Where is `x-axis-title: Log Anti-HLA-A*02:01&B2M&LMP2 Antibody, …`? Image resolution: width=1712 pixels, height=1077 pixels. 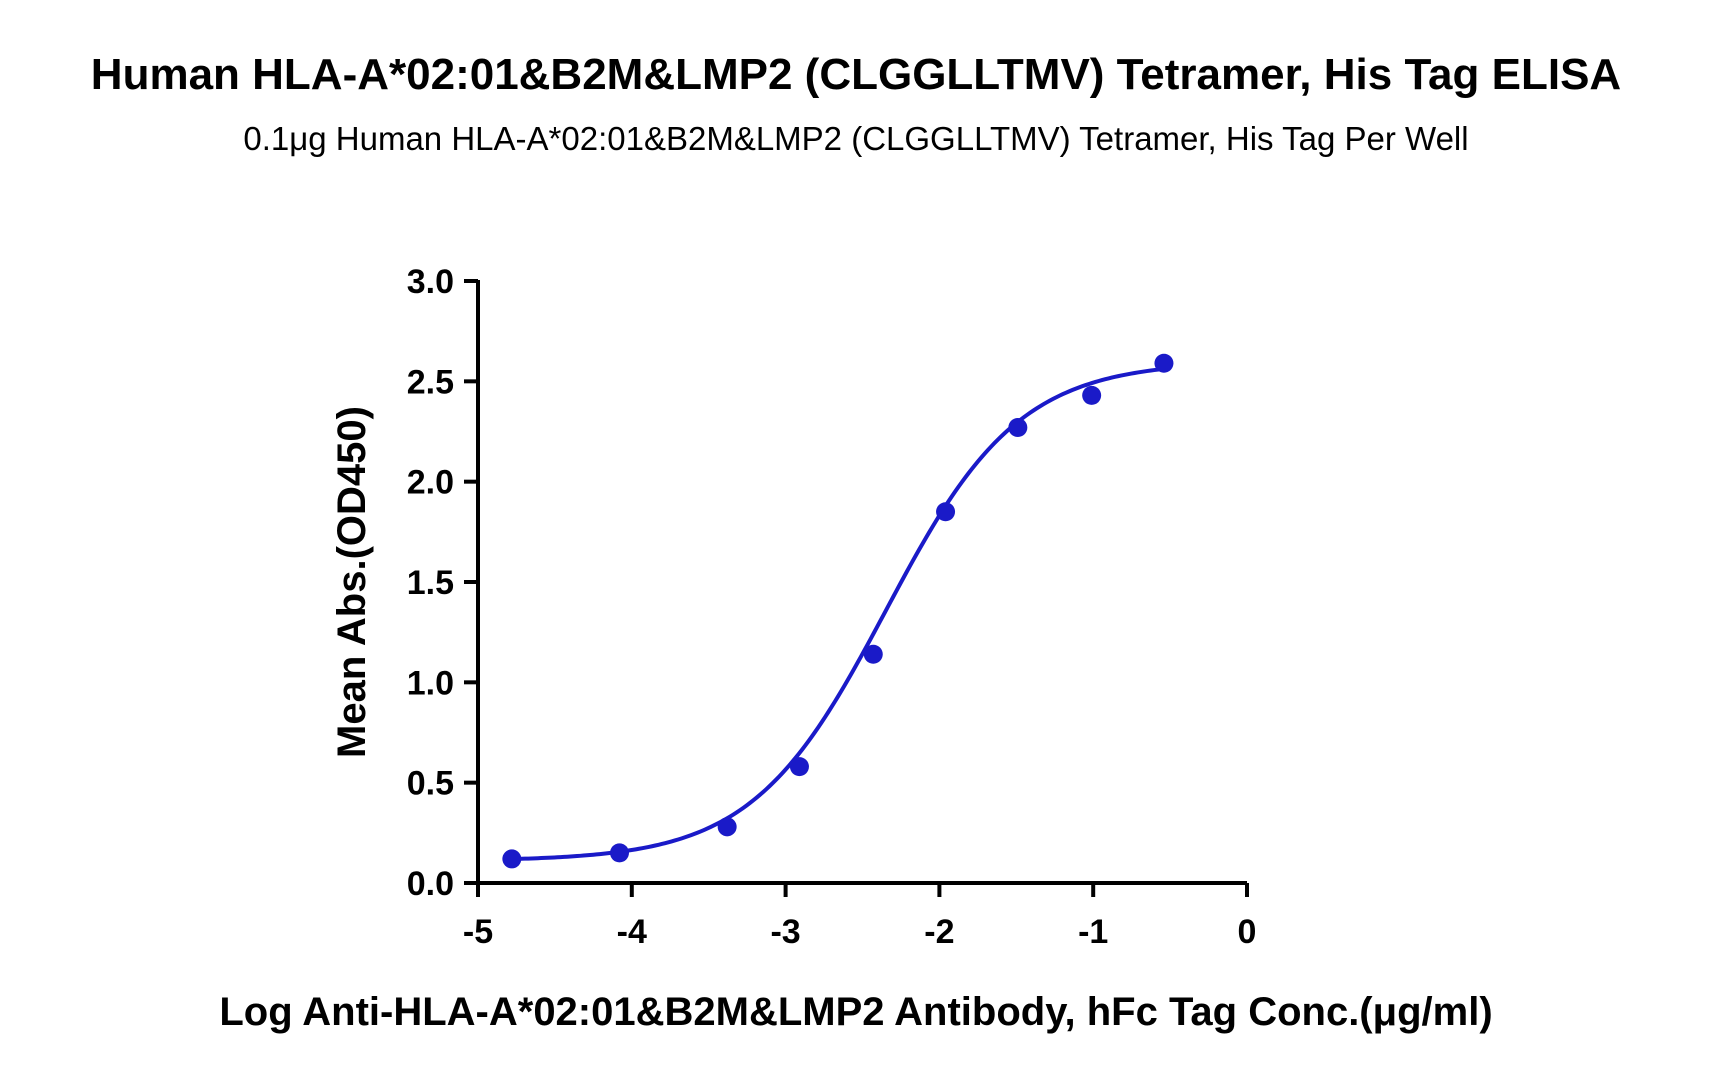 x-axis-title: Log Anti-HLA-A*02:01&B2M&LMP2 Antibody, … is located at coordinates (855, 1012).